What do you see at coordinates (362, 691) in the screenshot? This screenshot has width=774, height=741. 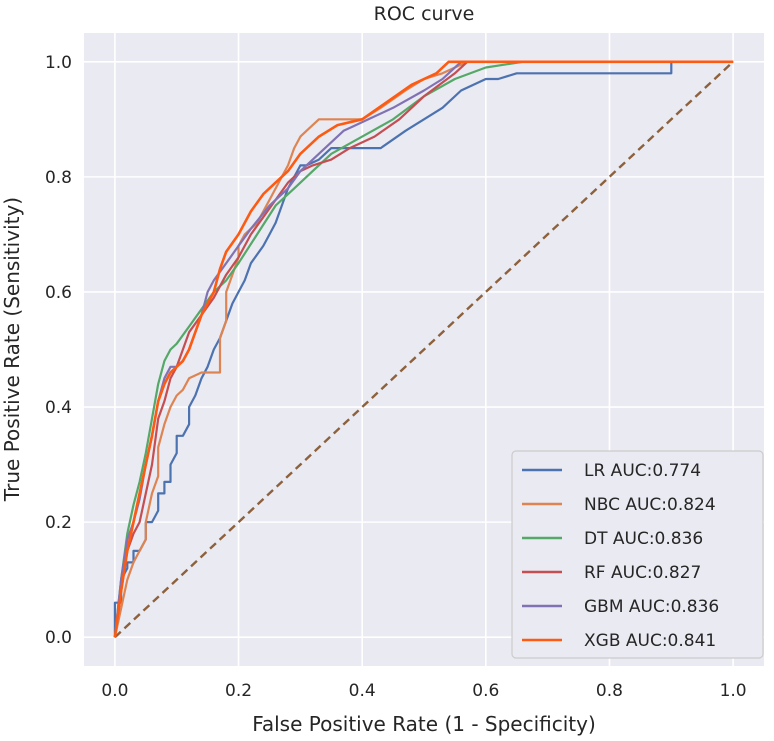 I see `x-tick-label: 0.4` at bounding box center [362, 691].